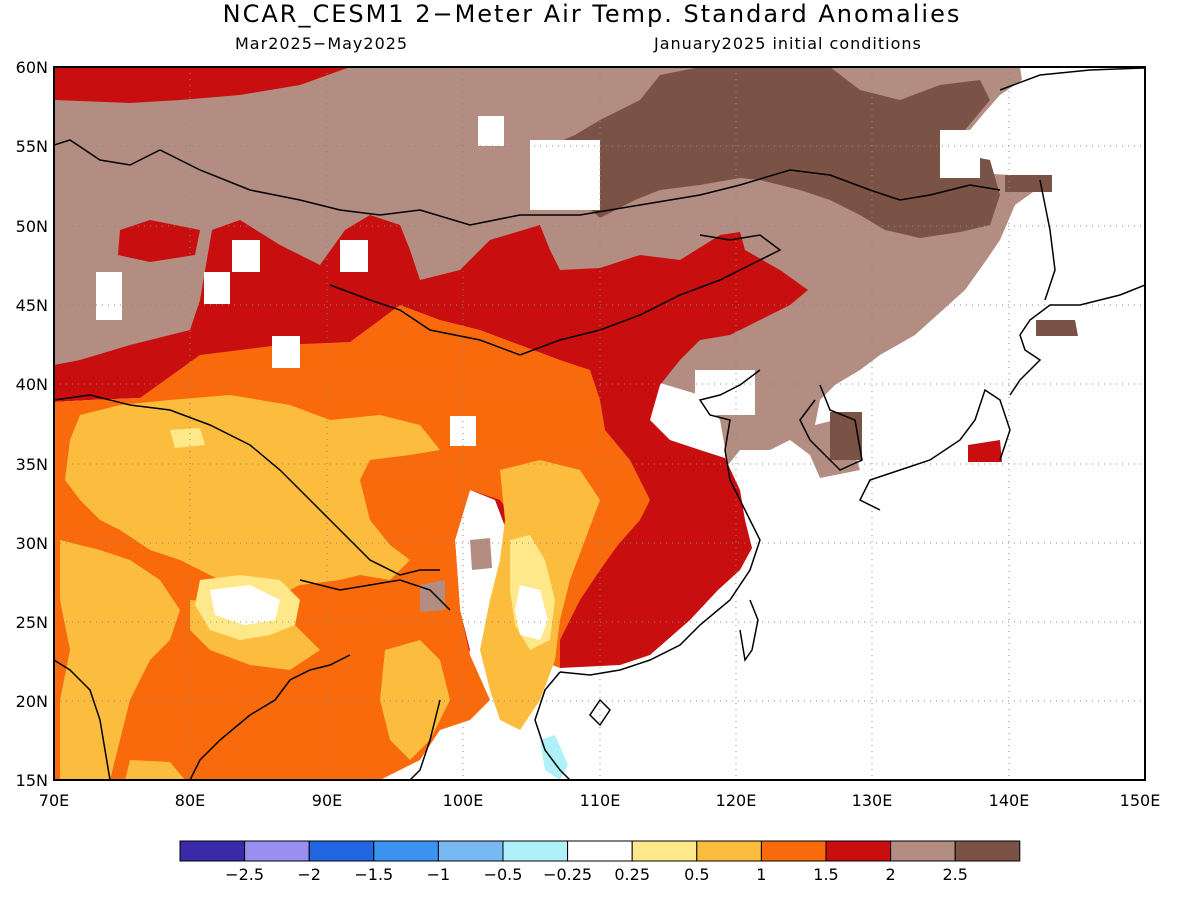  What do you see at coordinates (309, 874) in the screenshot?
I see `colorbar-label: −2` at bounding box center [309, 874].